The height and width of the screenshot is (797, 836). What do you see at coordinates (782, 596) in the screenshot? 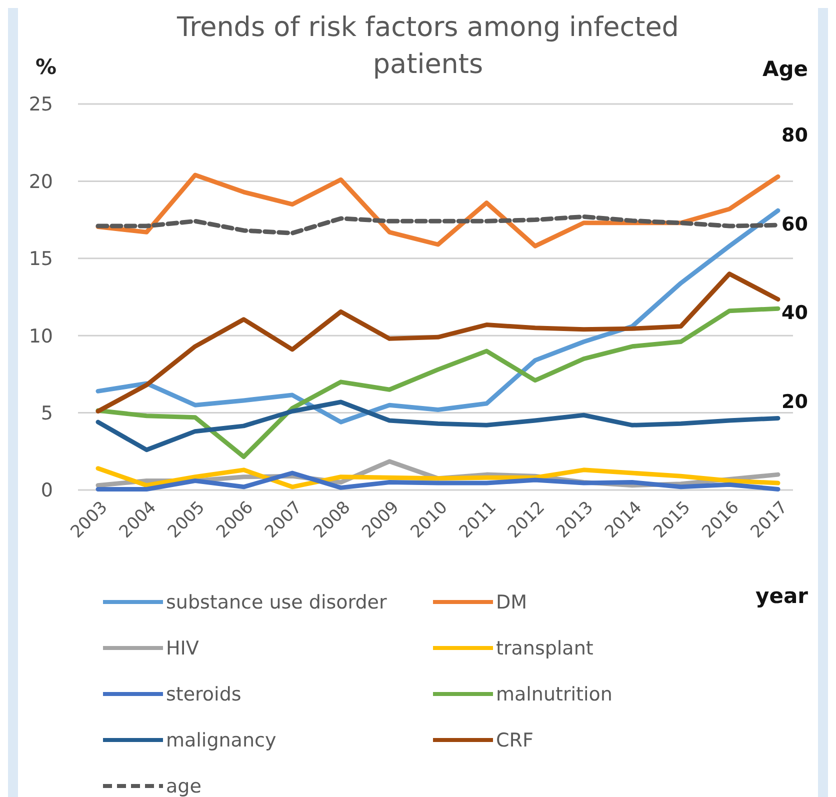
I see `x-axis-title: year` at bounding box center [782, 596].